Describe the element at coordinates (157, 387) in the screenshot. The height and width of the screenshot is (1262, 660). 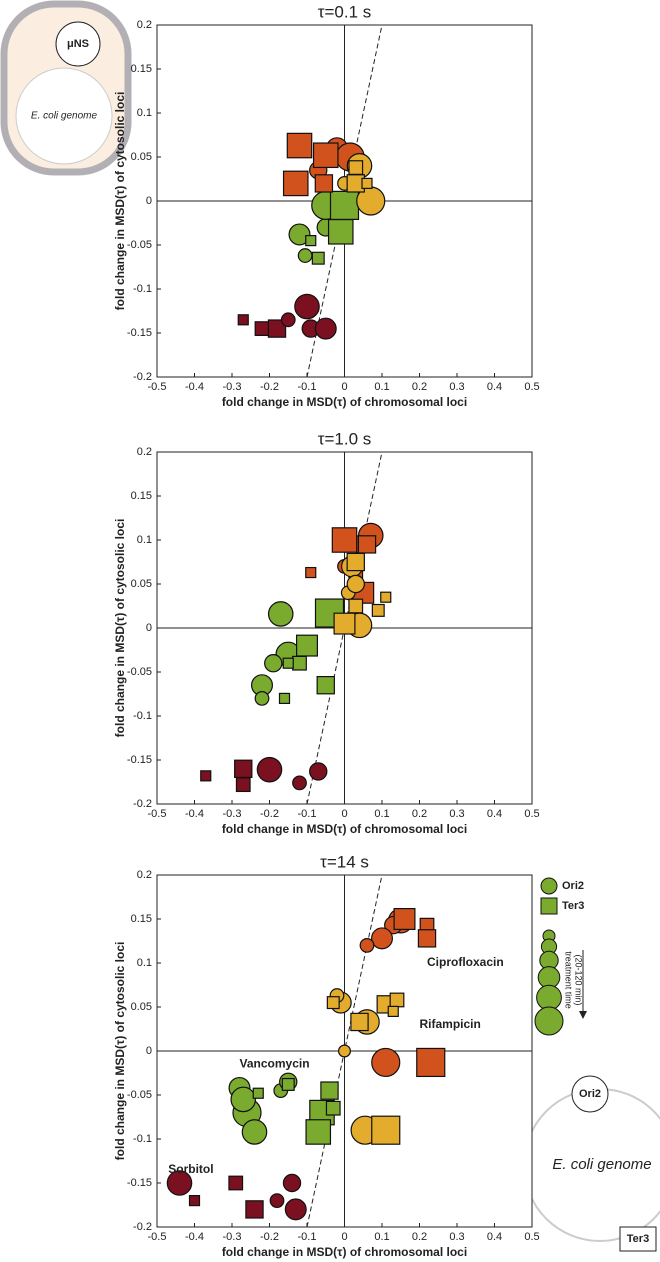
I see `x-tick-label: -0.5` at that location.